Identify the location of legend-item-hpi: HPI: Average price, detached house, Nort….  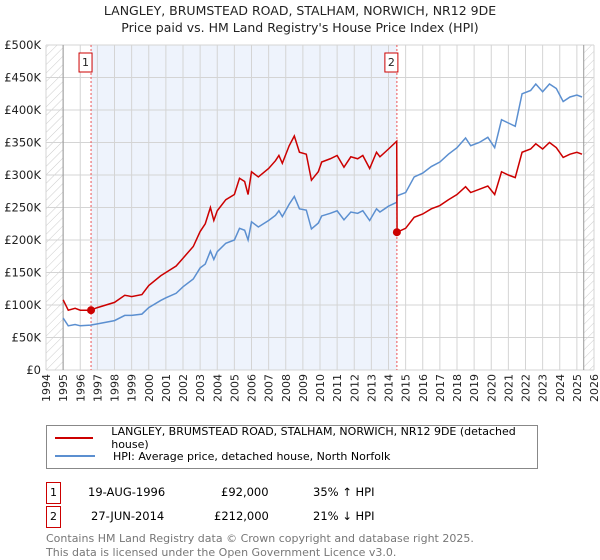
(222, 456).